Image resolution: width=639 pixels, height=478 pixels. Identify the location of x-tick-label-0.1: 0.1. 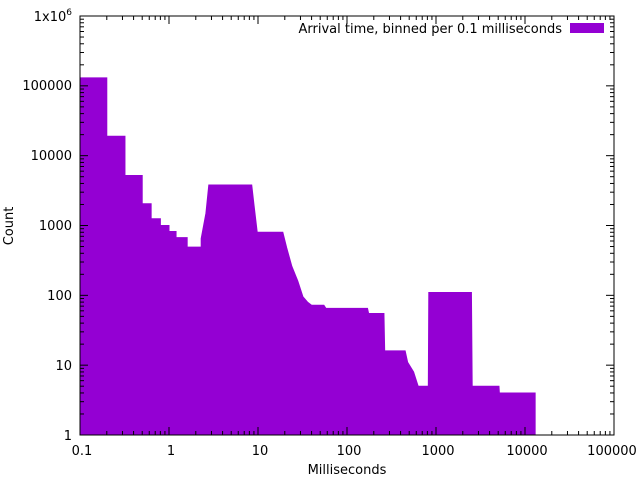
(82, 451).